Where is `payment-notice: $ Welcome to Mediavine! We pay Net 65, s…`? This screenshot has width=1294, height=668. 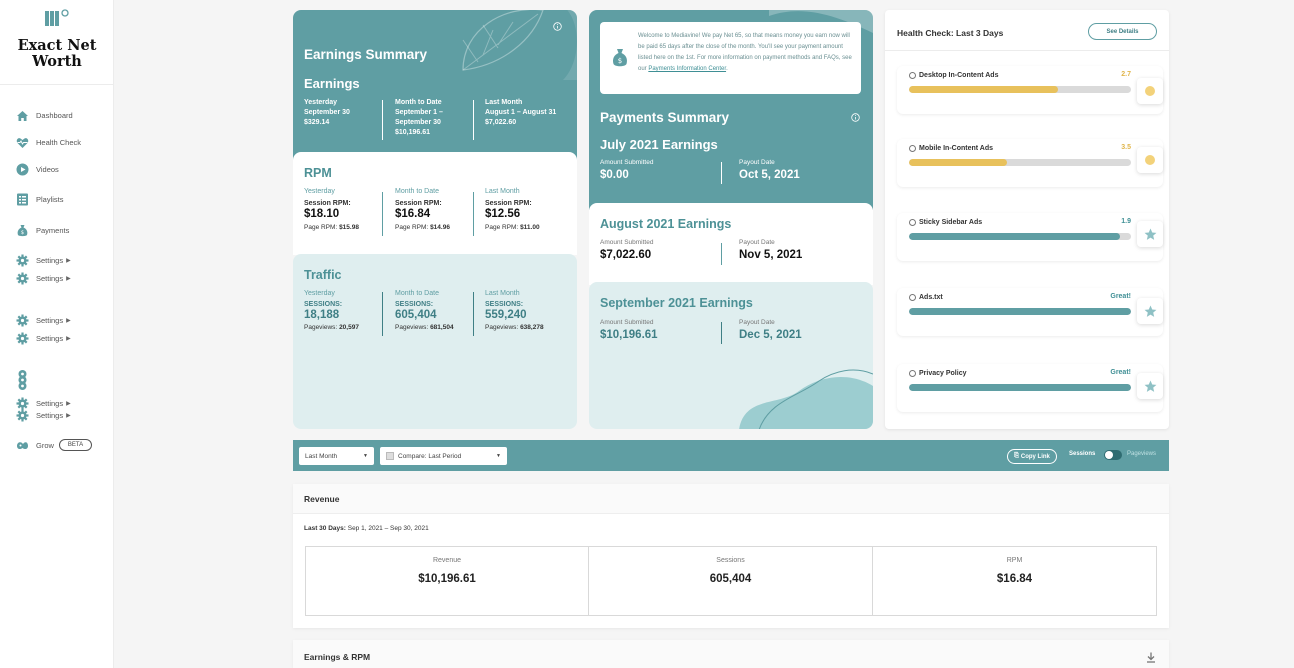
payment-notice: $ Welcome to Mediavine! We pay Net 65, s… is located at coordinates (730, 58).